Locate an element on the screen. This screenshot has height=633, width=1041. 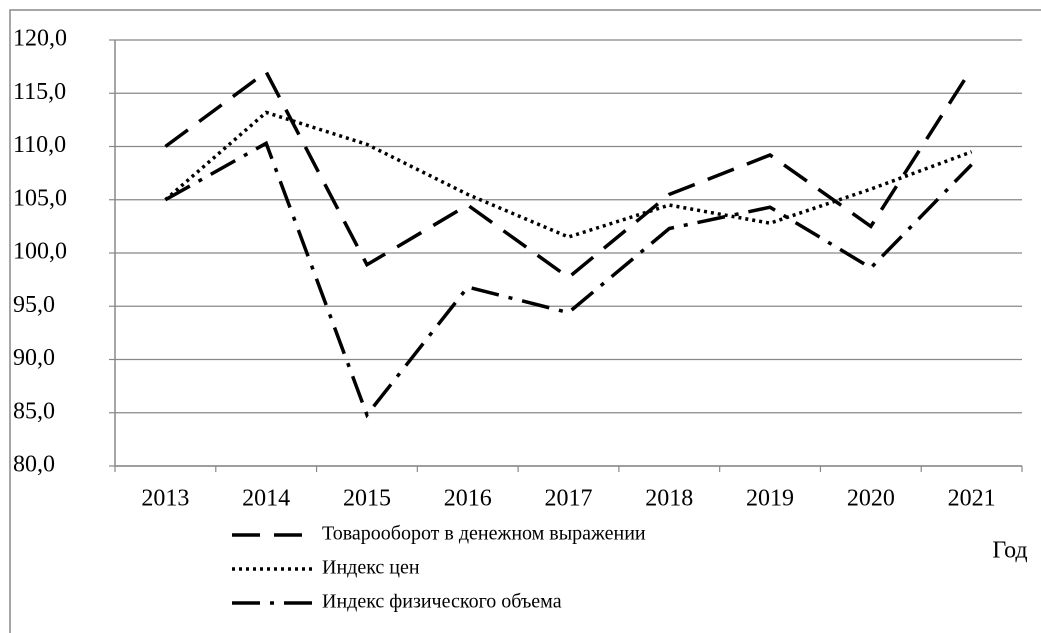
x-tick-label: 2014 is located at coordinates (266, 499).